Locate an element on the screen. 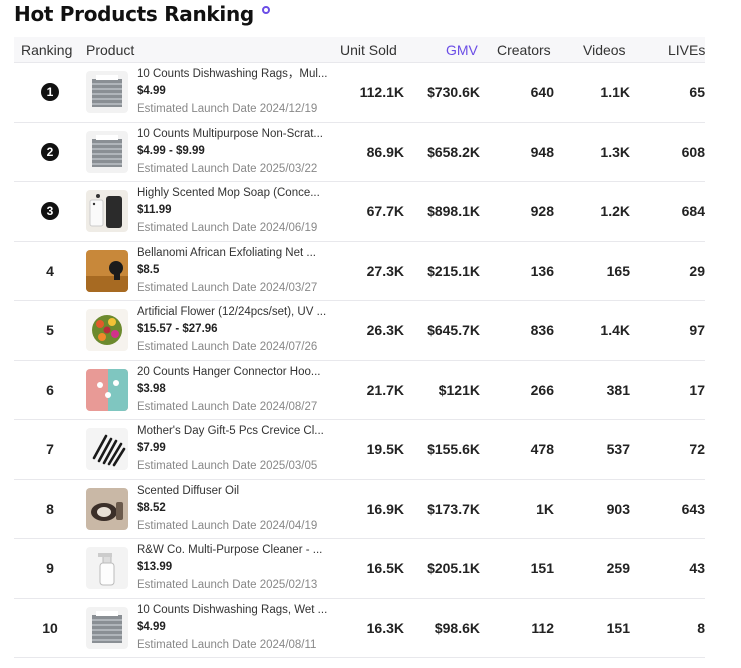 Image resolution: width=741 pixels, height=668 pixels. launch-date: Estimated Launch Date 2024/07/26 is located at coordinates (227, 347).